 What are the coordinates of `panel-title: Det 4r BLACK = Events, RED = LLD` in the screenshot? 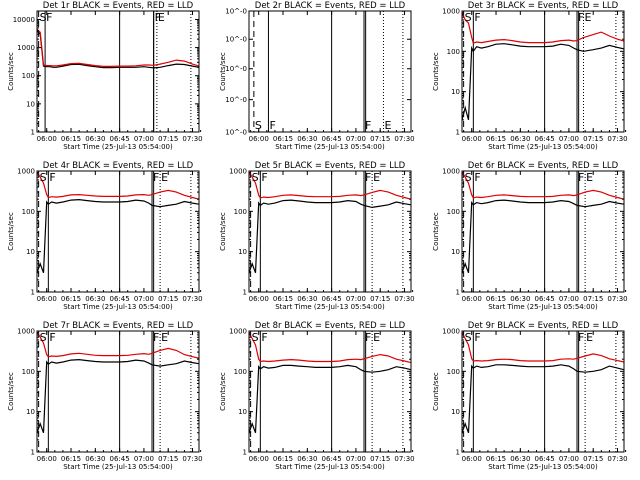 It's located at (118, 166).